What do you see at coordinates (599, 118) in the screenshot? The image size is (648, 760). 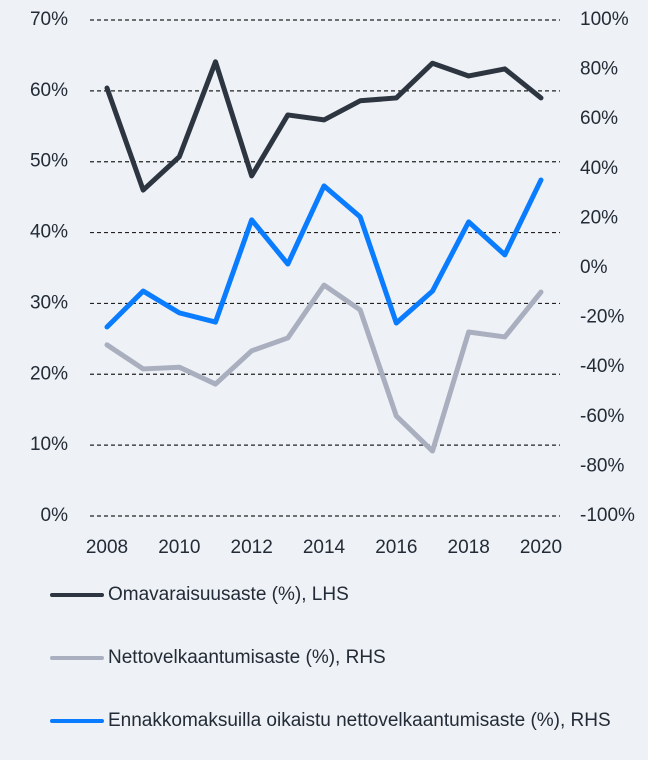 I see `y2-tick-label: 60%` at bounding box center [599, 118].